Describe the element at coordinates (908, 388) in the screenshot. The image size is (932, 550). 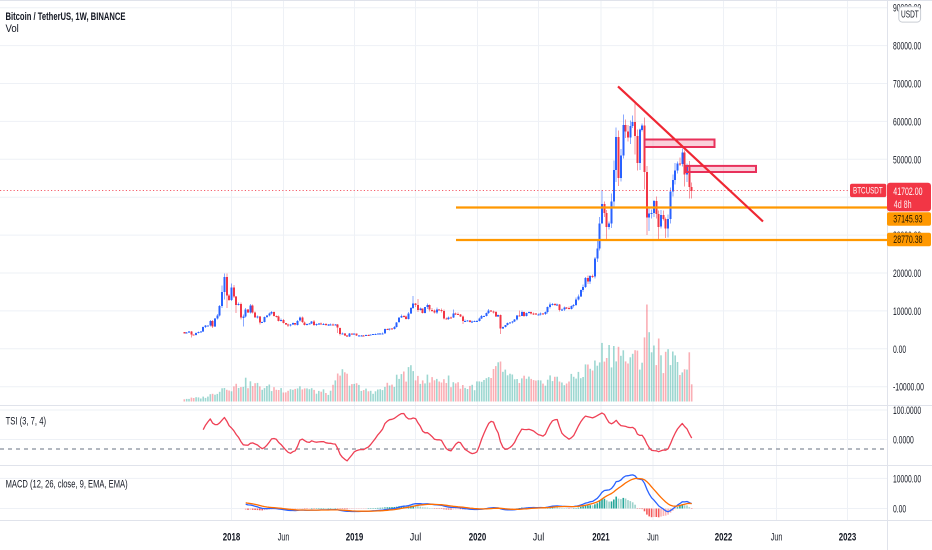
I see `svg-text: -10000.00` at that location.